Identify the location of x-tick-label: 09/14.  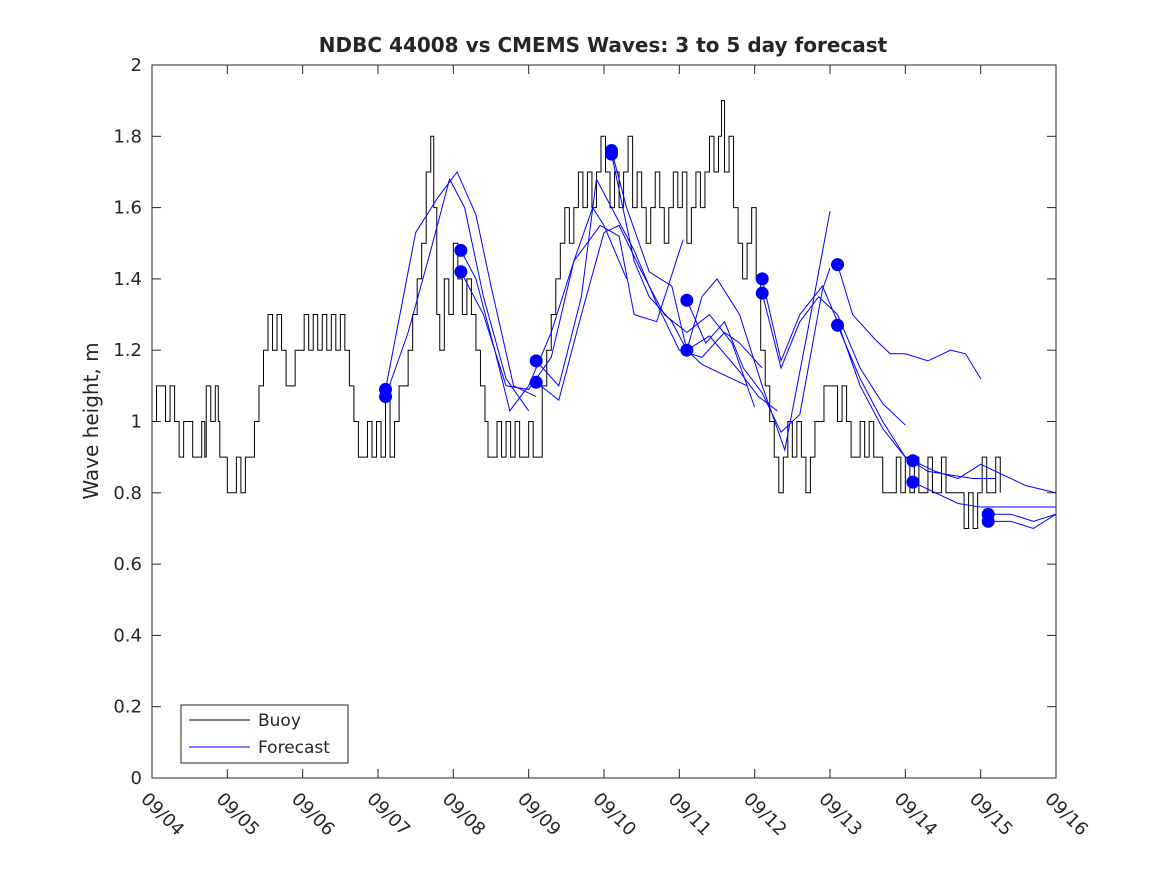
(916, 815).